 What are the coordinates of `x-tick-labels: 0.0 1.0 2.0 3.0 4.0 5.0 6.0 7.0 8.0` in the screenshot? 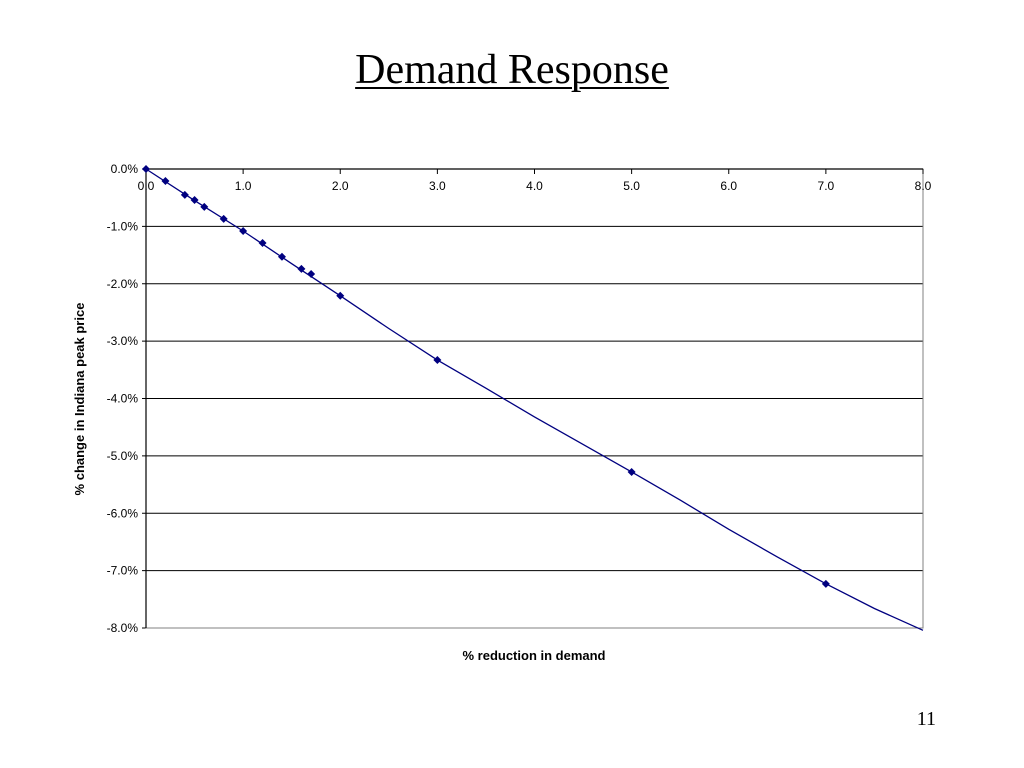 It's located at (535, 186).